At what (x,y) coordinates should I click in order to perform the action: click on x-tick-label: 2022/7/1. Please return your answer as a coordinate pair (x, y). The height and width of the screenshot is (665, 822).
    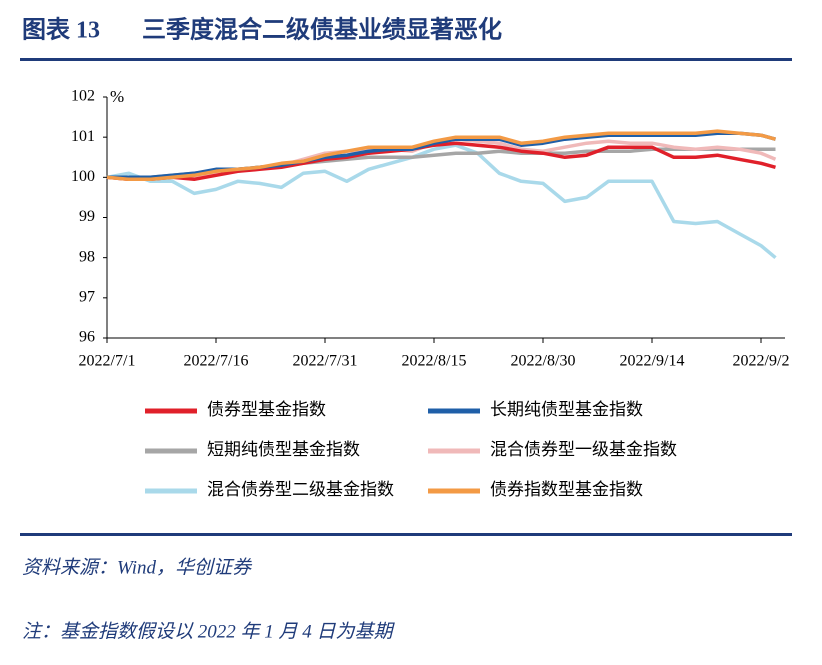
    Looking at the image, I should click on (107, 361).